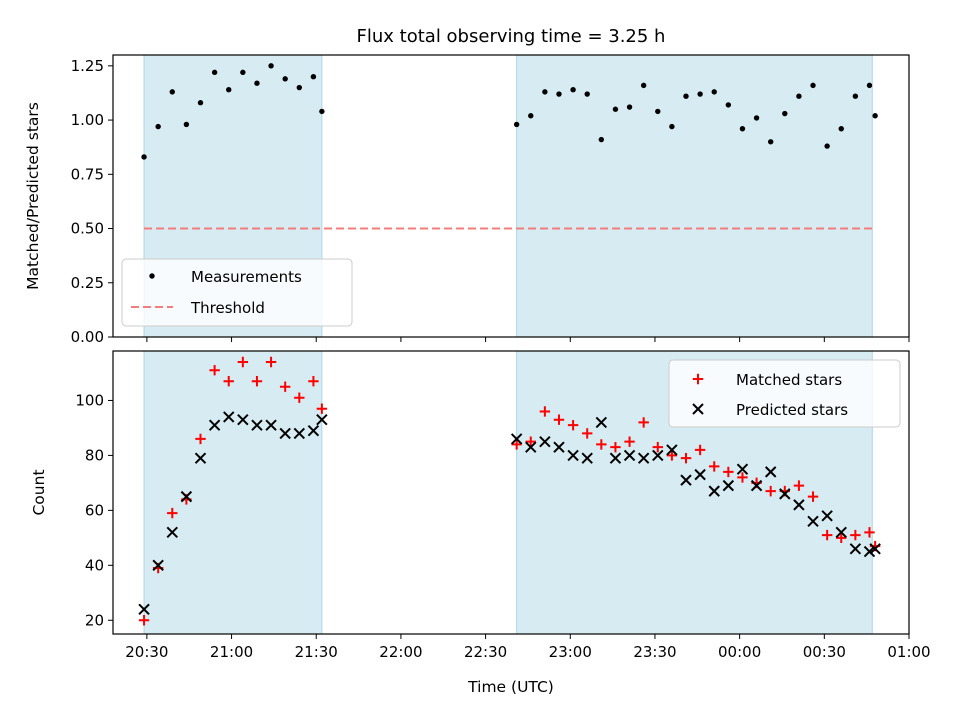 The height and width of the screenshot is (720, 960). I want to click on legend-matched-marker, so click(698, 379).